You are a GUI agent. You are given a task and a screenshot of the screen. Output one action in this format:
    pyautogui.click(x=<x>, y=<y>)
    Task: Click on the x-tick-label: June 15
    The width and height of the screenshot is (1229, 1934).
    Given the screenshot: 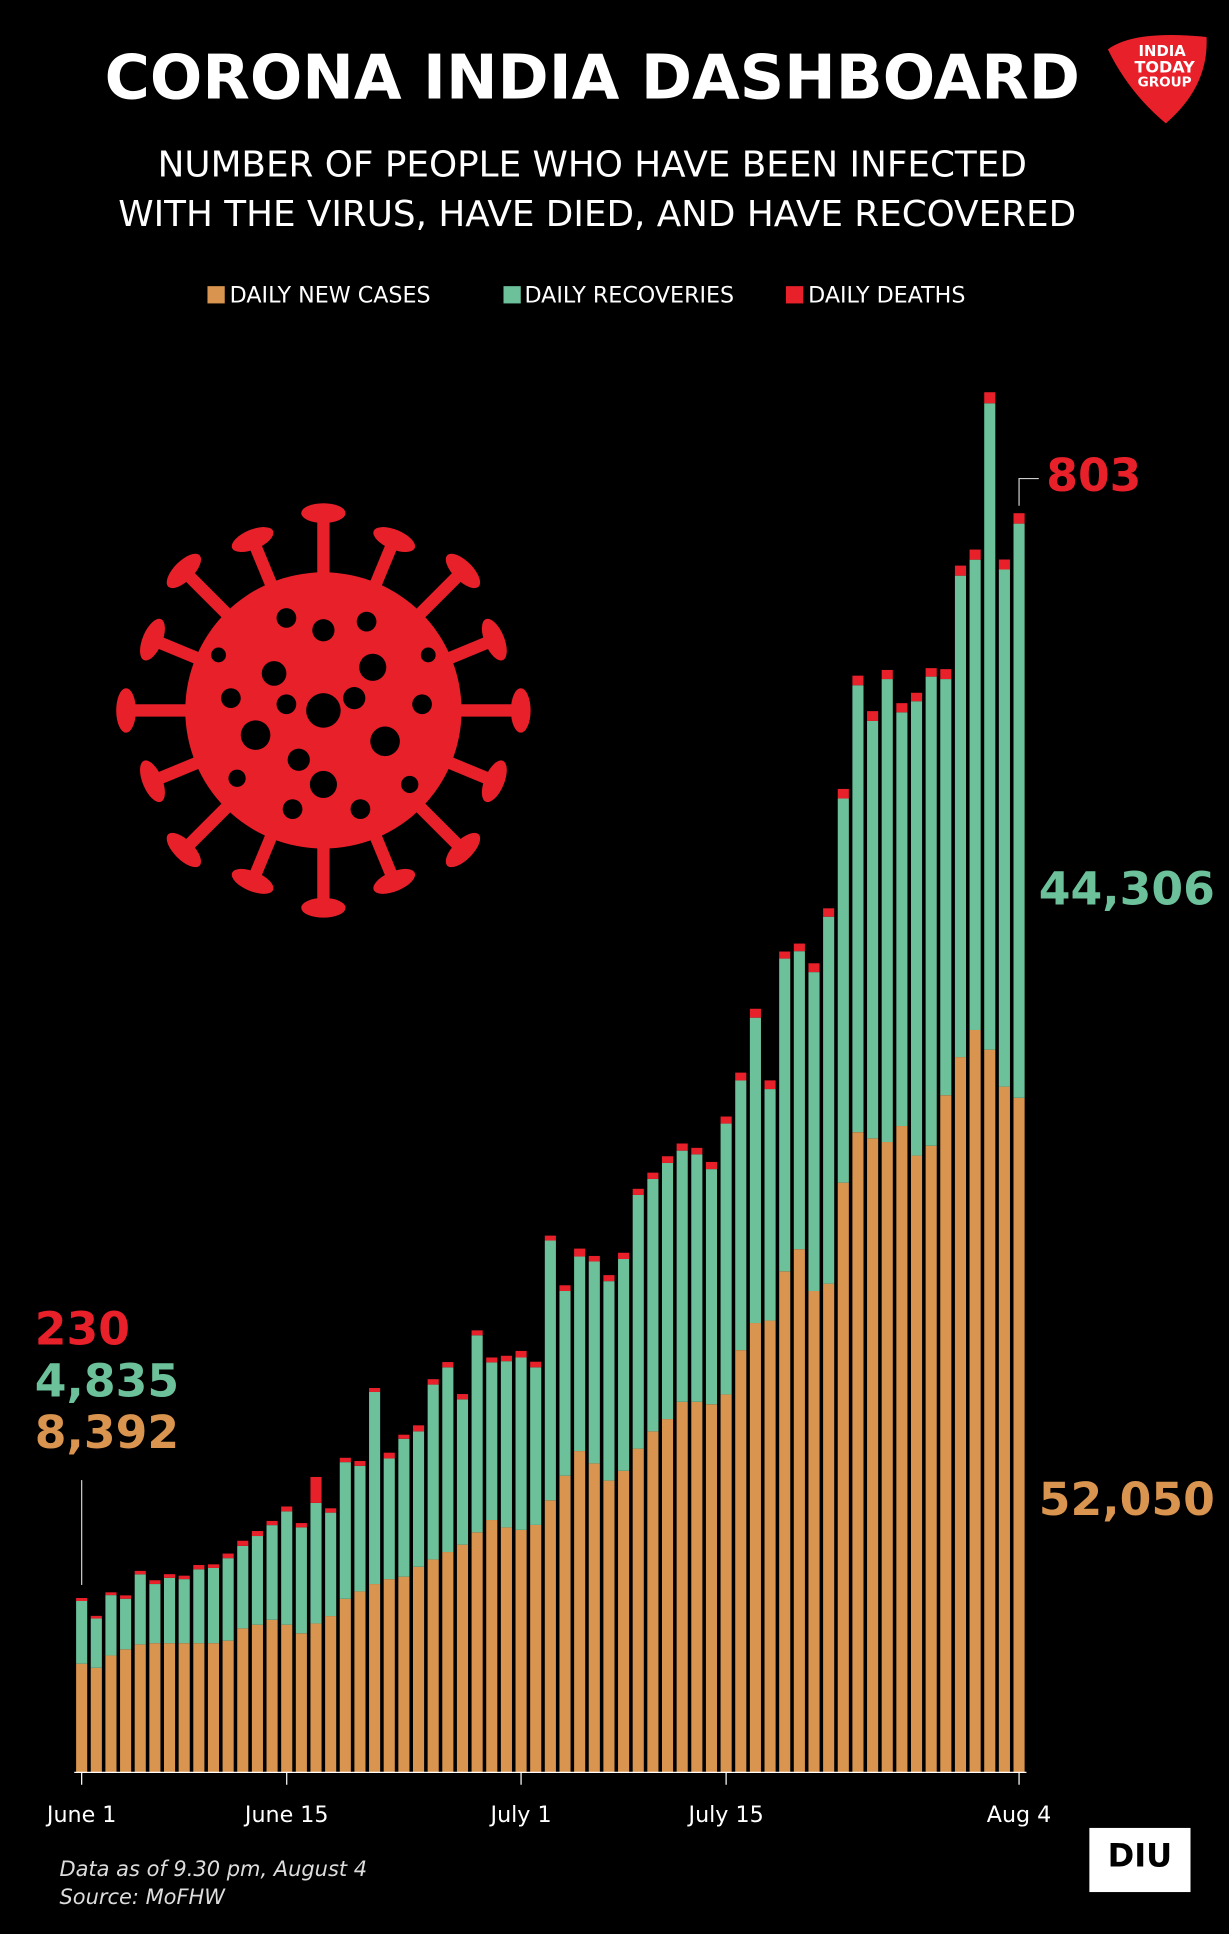 What is the action you would take?
    pyautogui.click(x=286, y=1815)
    